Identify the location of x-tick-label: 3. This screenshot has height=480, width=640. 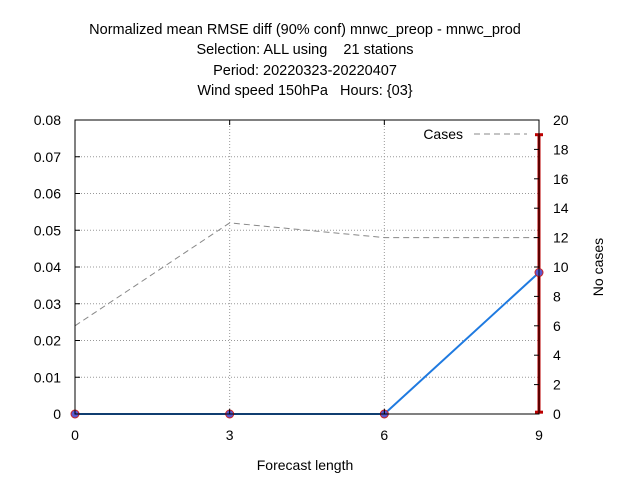
(230, 435).